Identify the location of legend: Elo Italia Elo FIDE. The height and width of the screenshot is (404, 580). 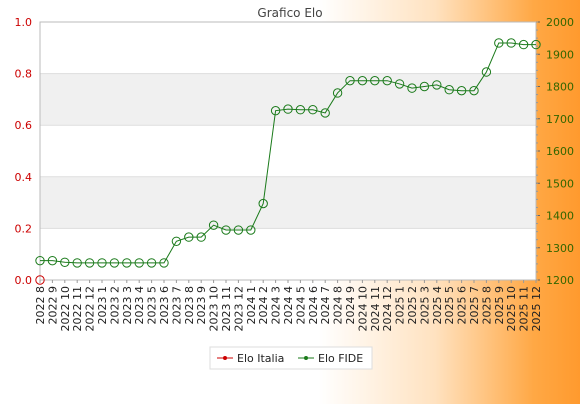
(291, 358).